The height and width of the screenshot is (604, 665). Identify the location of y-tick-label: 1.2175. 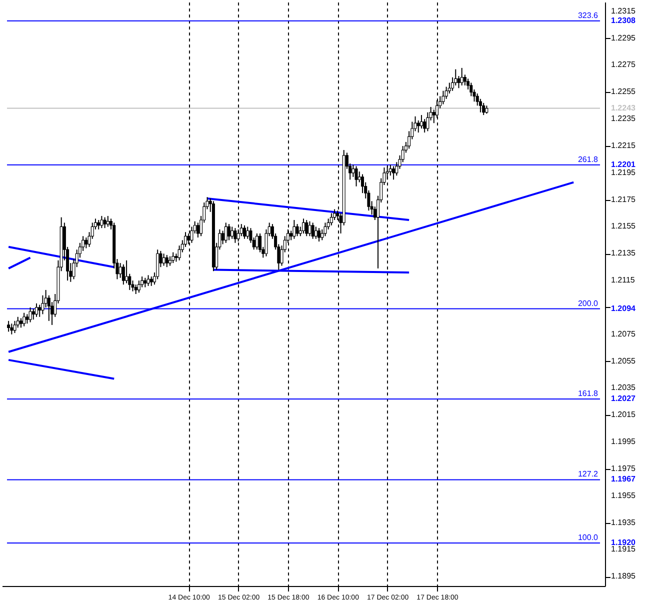
(623, 199).